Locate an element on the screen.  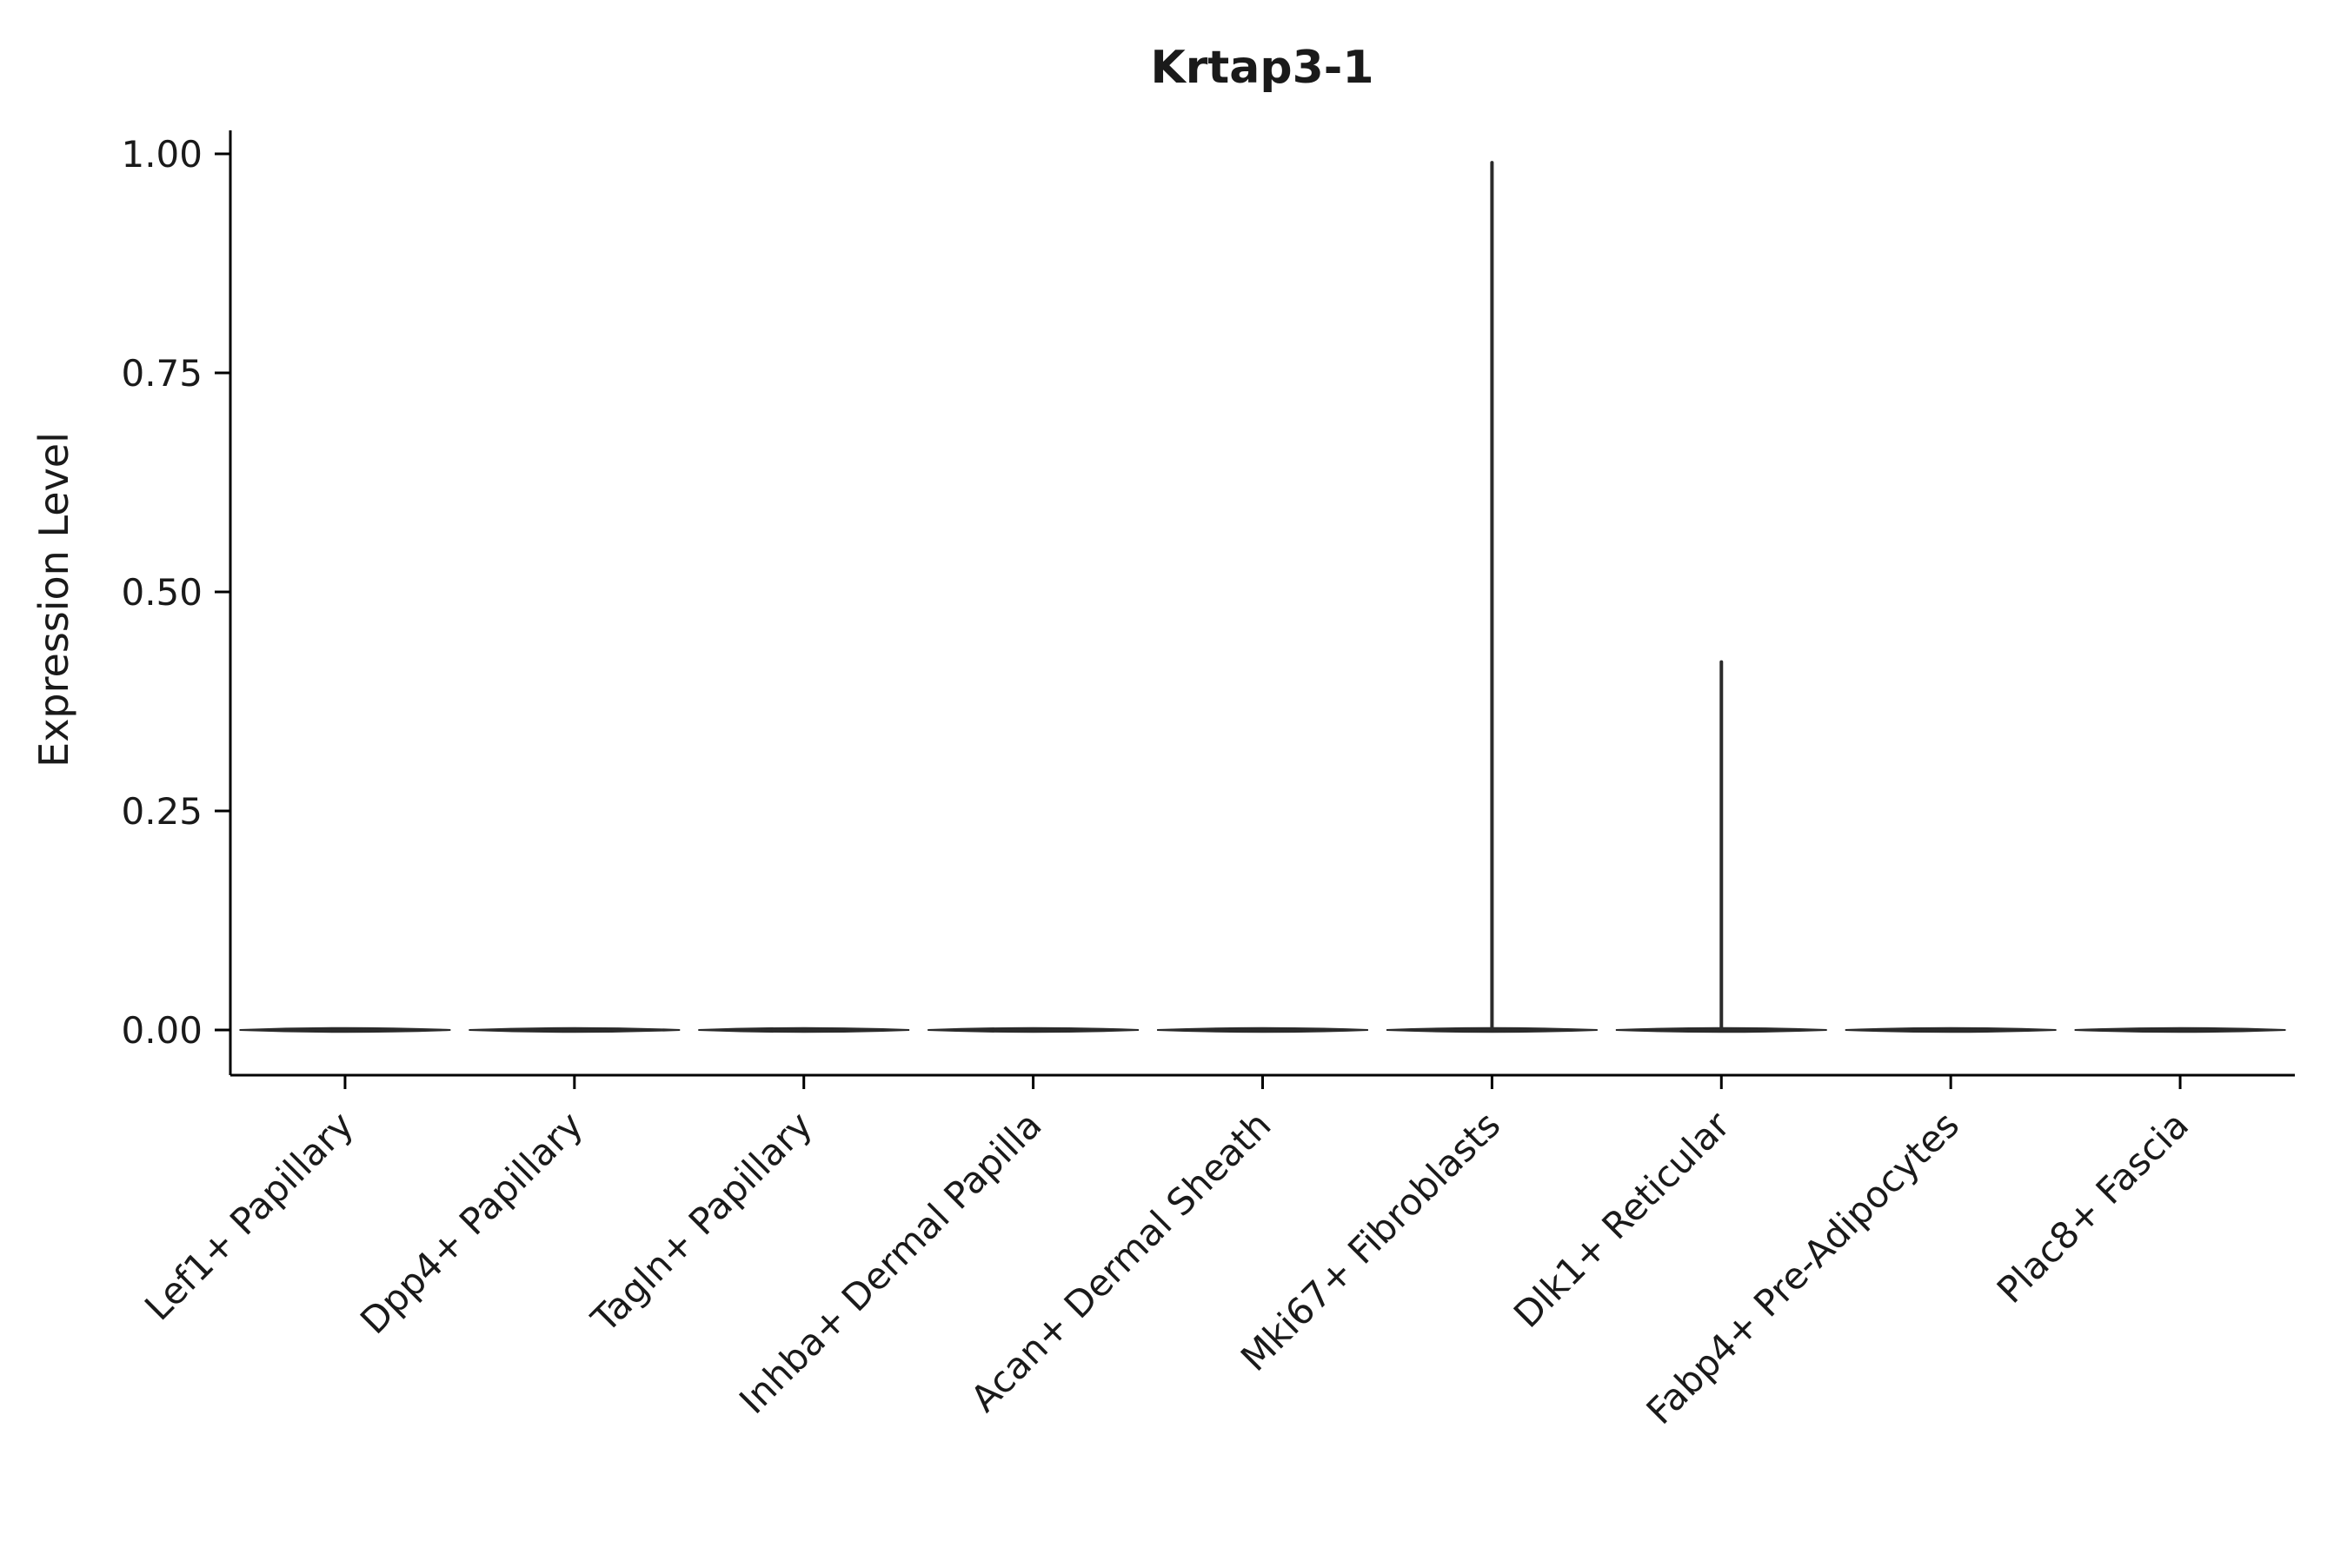
chart-title: Krtap3-1 is located at coordinates (1261, 68).